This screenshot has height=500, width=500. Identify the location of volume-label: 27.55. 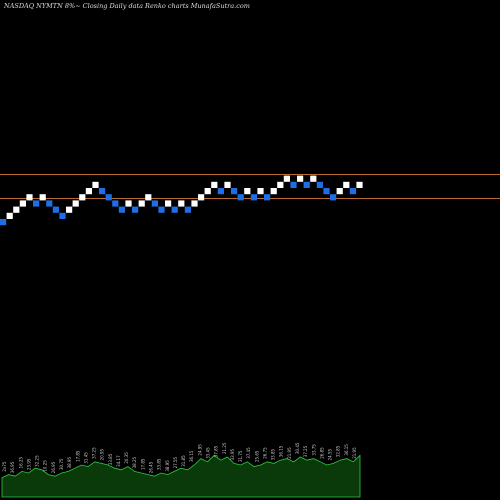
(175, 462).